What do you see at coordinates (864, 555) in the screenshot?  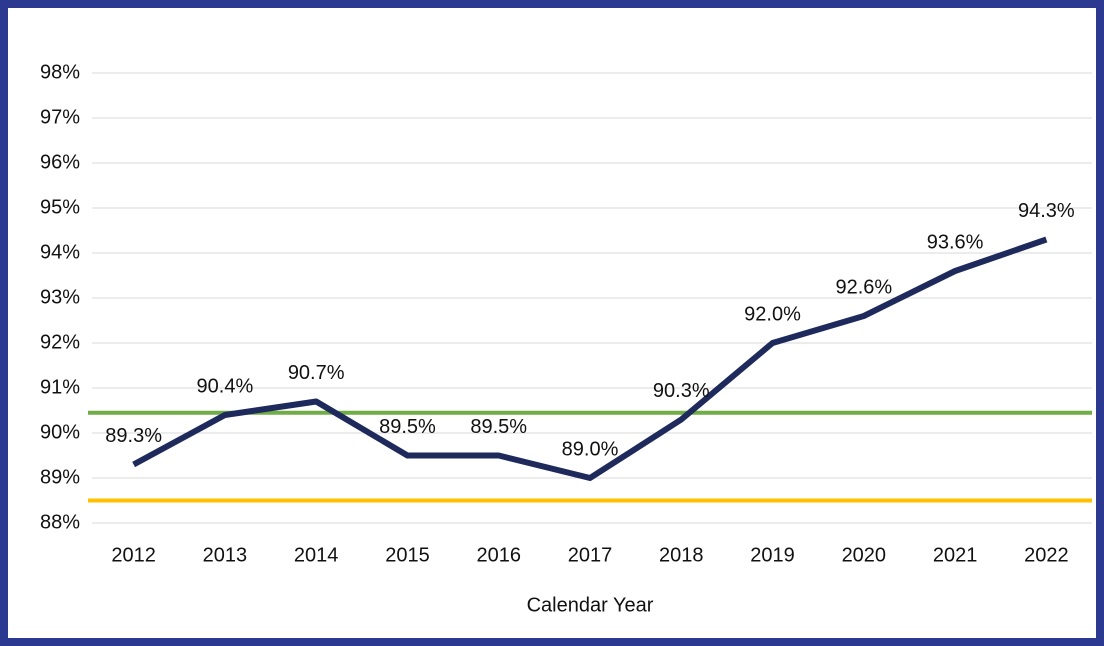 I see `x-tick-label: 2020` at bounding box center [864, 555].